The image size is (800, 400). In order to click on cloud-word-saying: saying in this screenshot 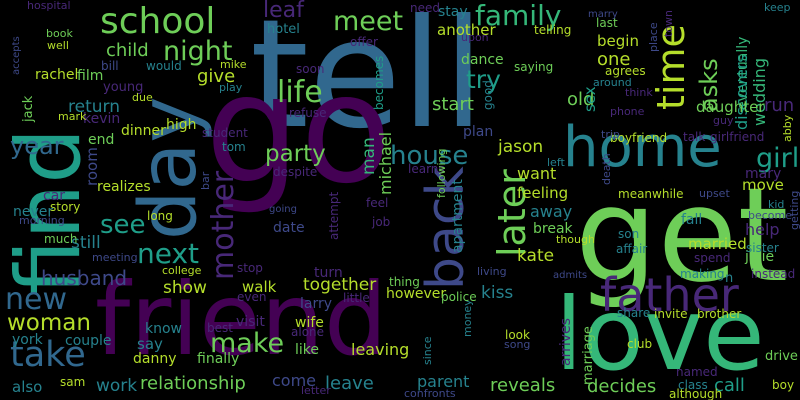, I will do `click(534, 67)`.